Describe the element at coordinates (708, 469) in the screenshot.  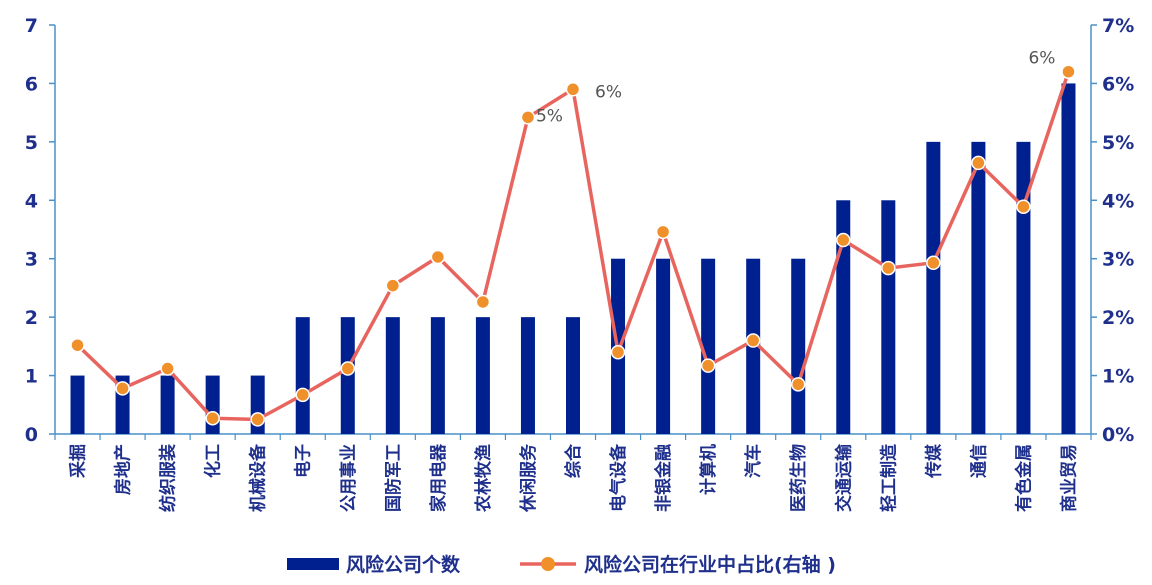
I see `category-label: 计算机` at that location.